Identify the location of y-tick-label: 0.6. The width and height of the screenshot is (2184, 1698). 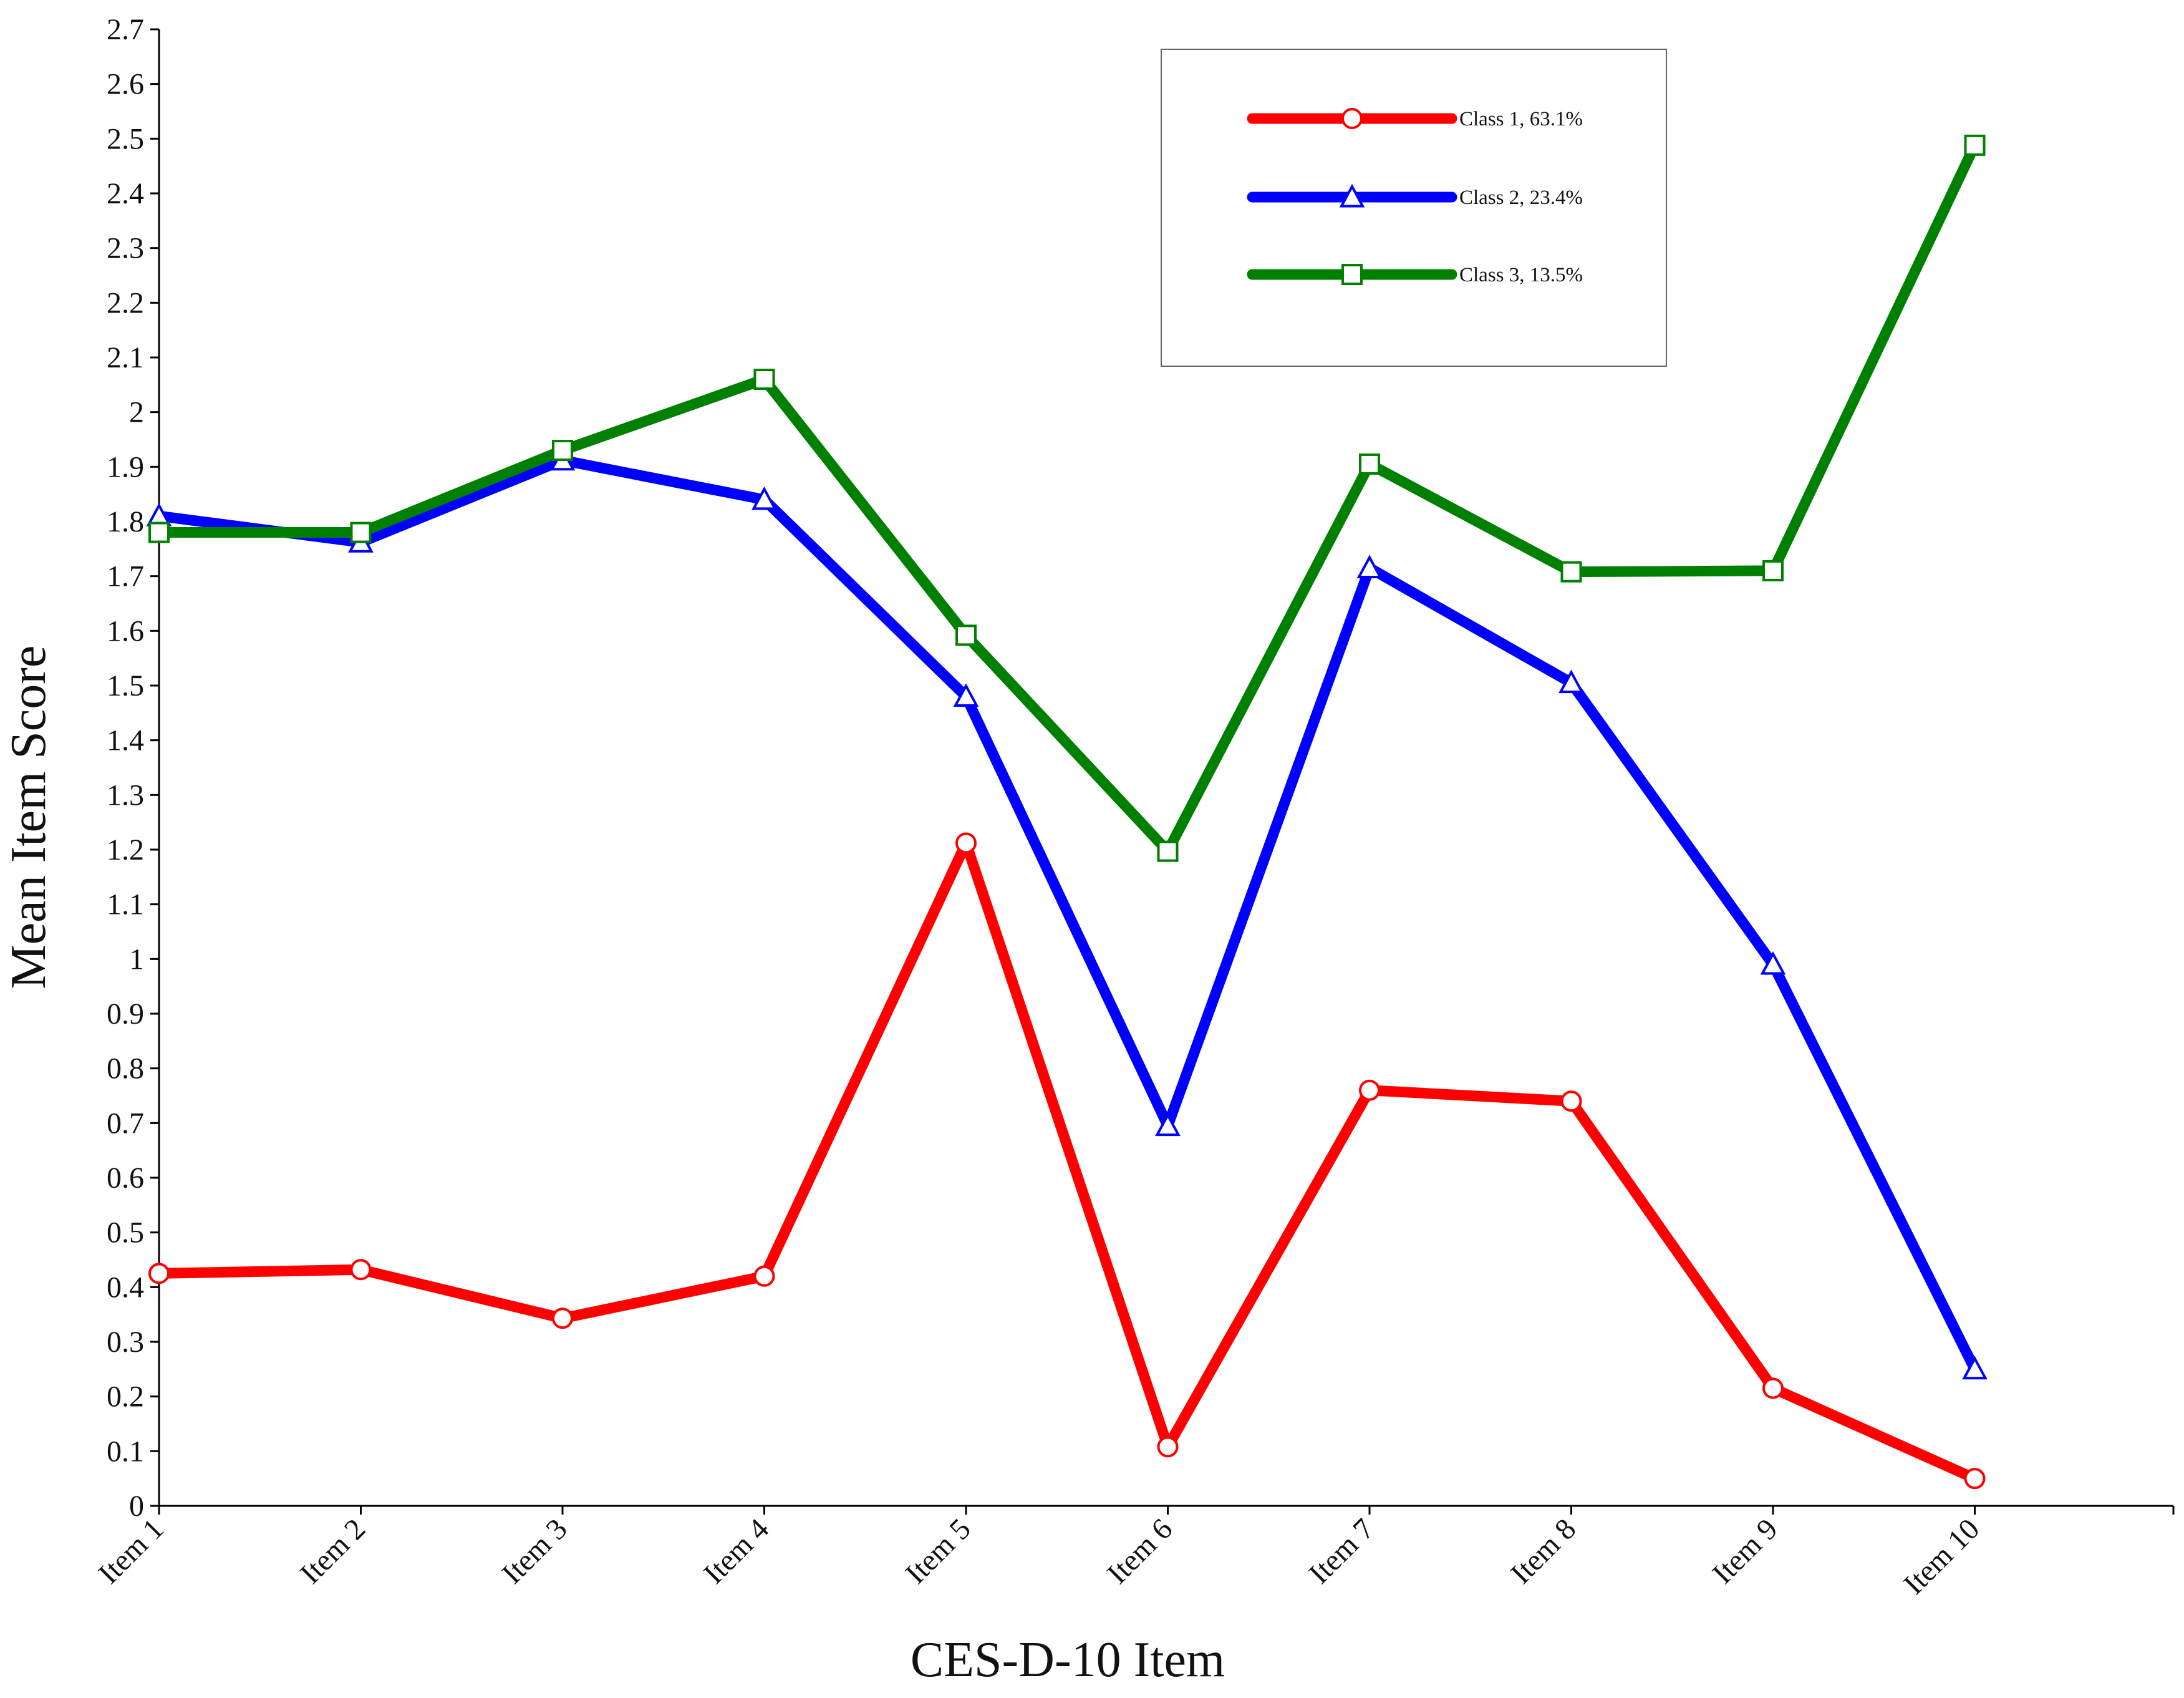
(126, 1178).